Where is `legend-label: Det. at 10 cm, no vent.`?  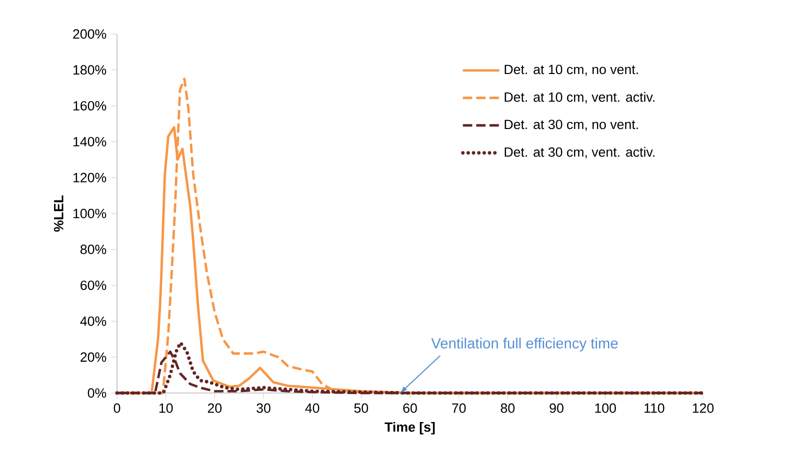
legend-label: Det. at 10 cm, no vent. is located at coordinates (571, 70).